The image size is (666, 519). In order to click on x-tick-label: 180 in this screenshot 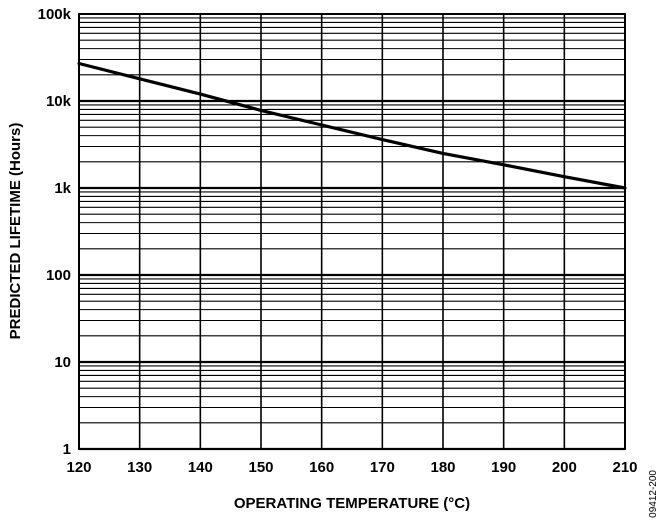, I will do `click(442, 467)`.